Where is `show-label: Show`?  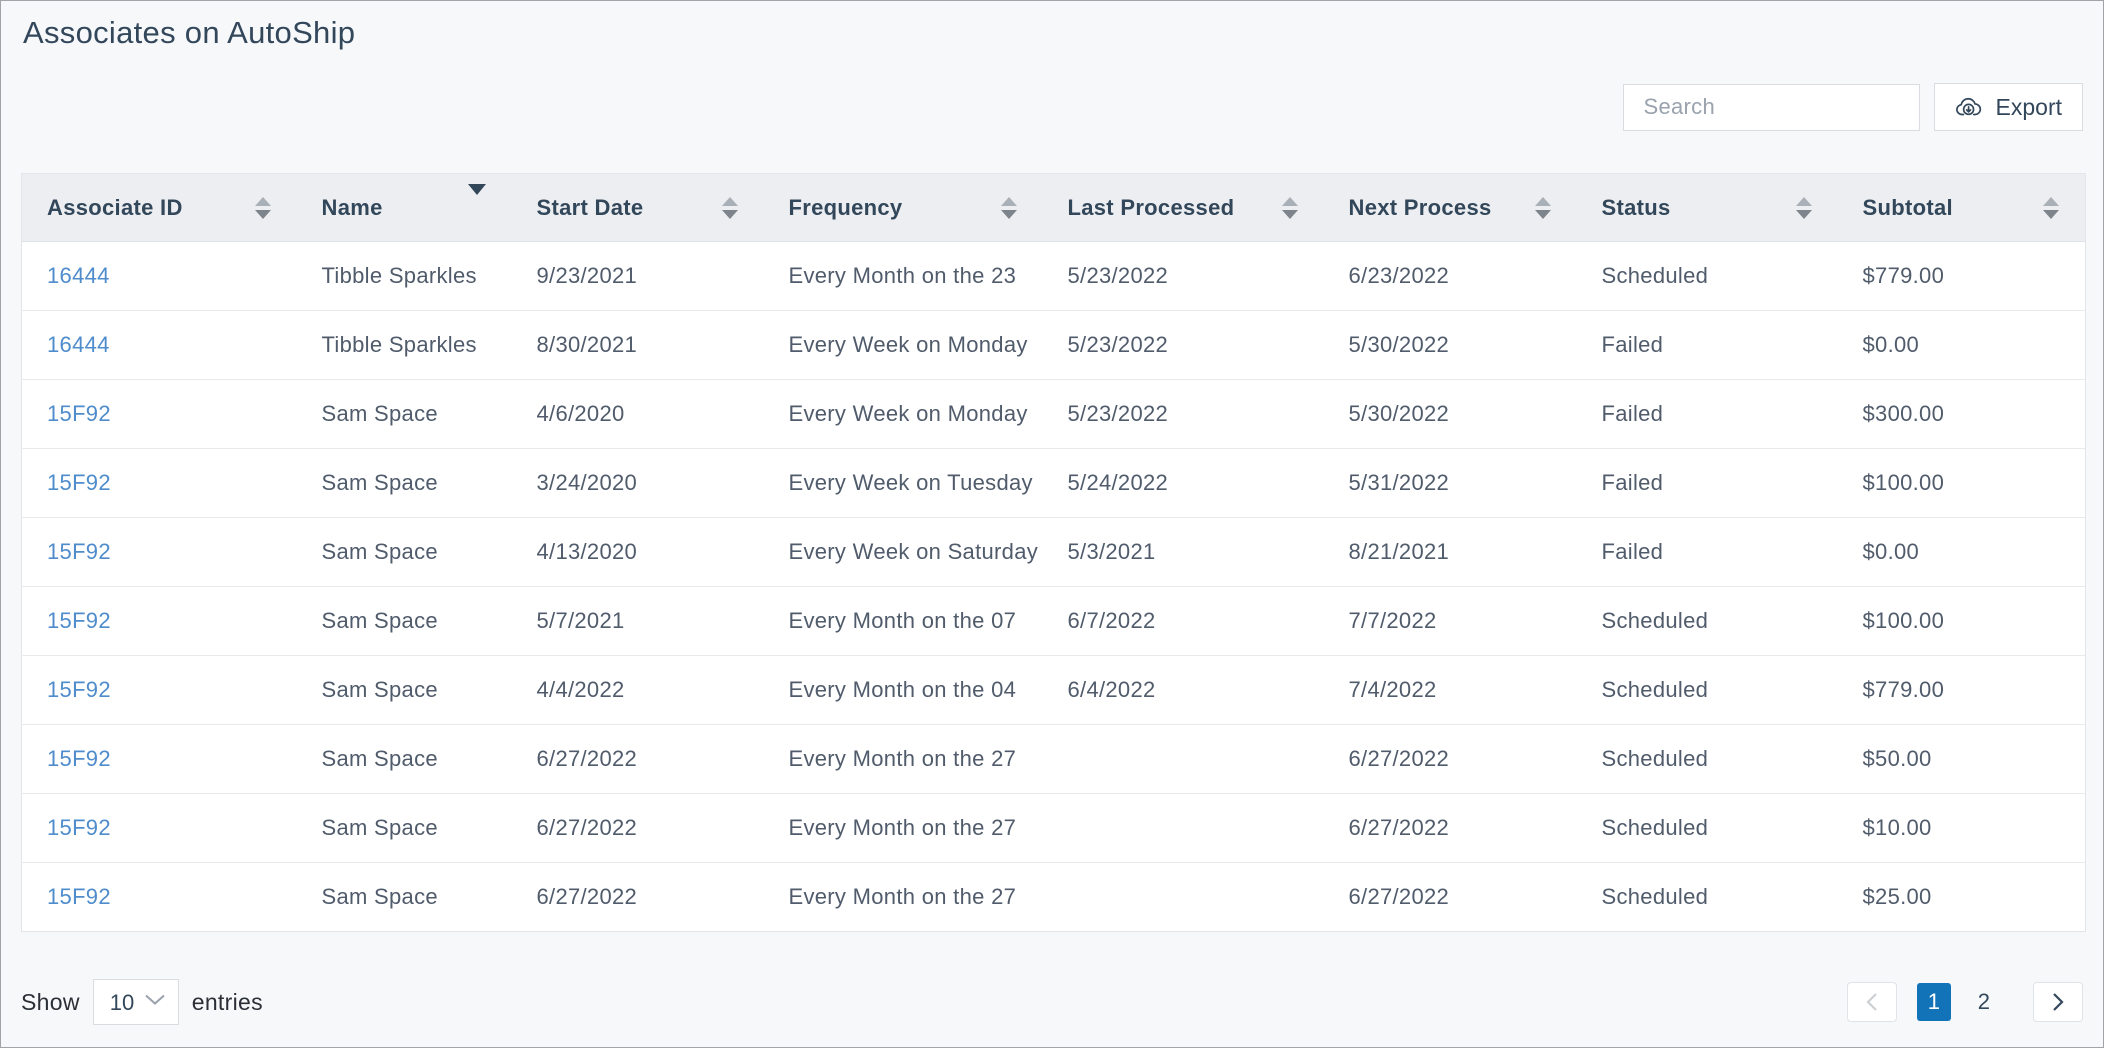 show-label: Show is located at coordinates (50, 1001).